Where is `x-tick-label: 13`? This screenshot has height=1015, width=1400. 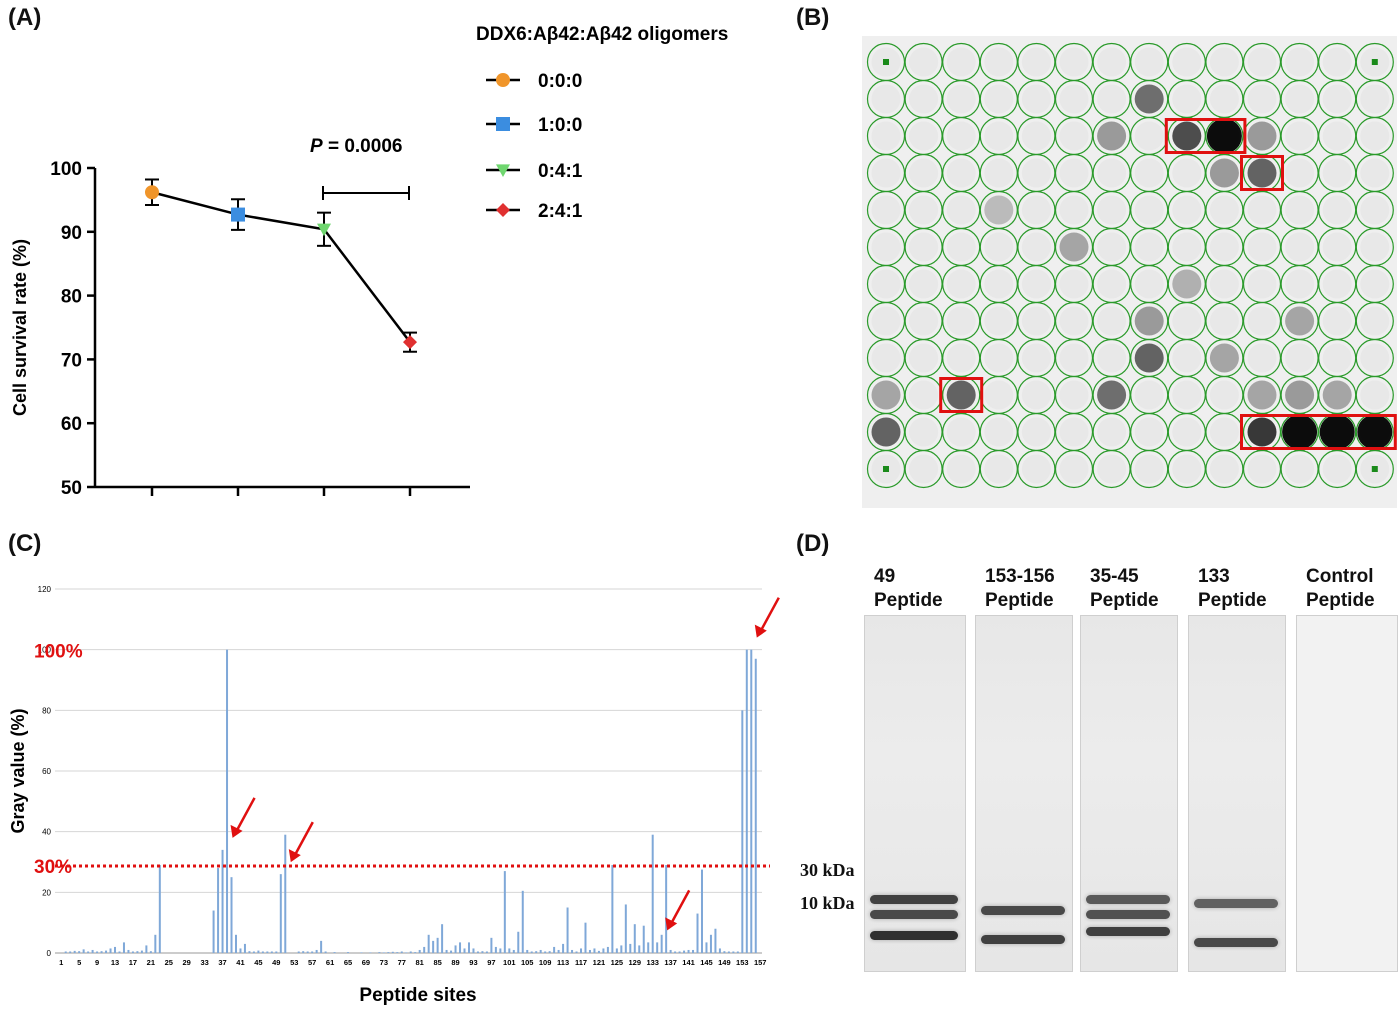 x-tick-label: 13 is located at coordinates (115, 962).